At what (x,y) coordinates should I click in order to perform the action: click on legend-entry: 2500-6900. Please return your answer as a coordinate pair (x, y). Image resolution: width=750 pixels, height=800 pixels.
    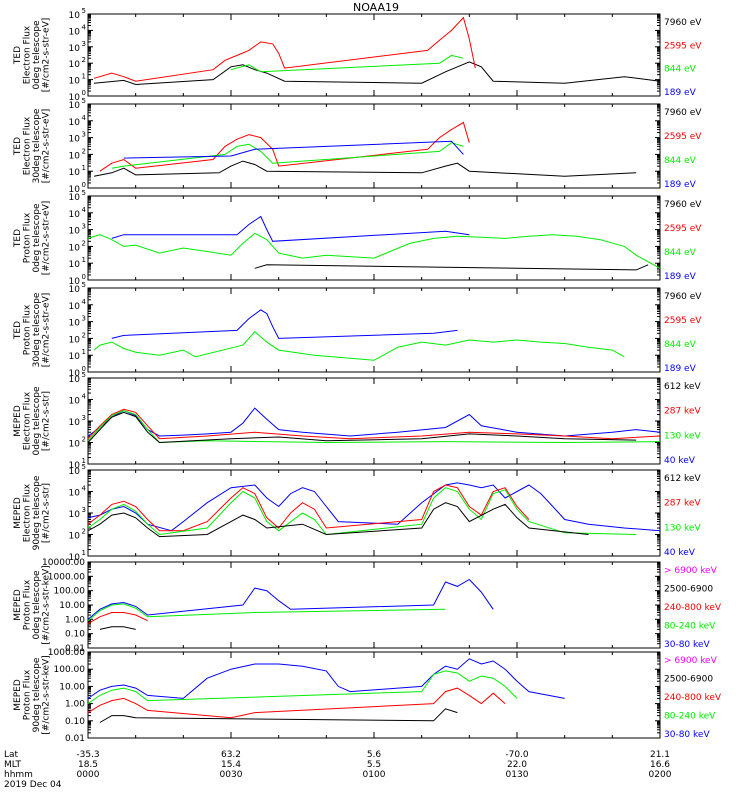
    Looking at the image, I should click on (688, 590).